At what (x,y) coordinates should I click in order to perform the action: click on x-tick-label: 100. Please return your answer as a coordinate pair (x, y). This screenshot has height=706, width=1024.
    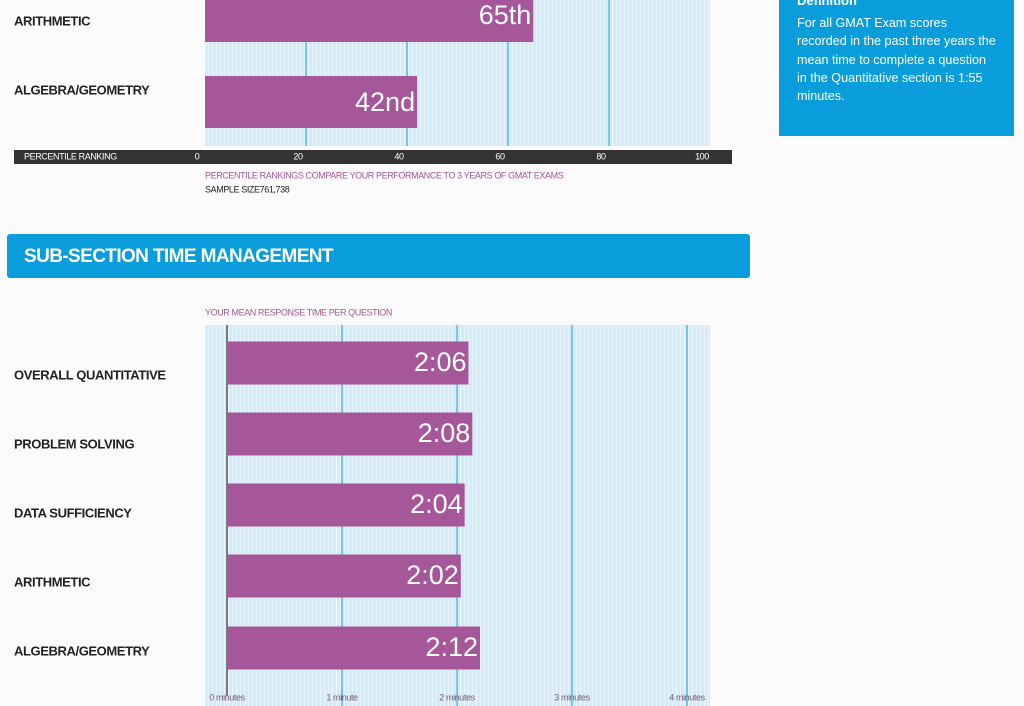
    Looking at the image, I should click on (702, 156).